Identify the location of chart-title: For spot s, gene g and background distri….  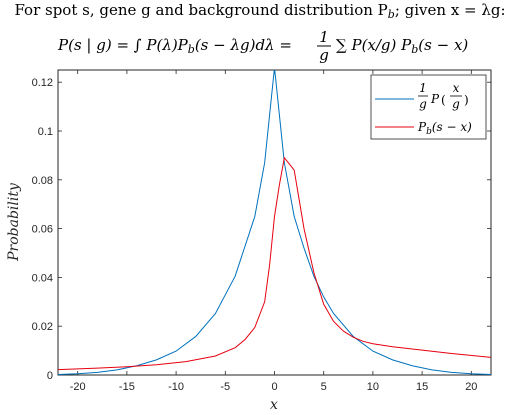
(259, 32).